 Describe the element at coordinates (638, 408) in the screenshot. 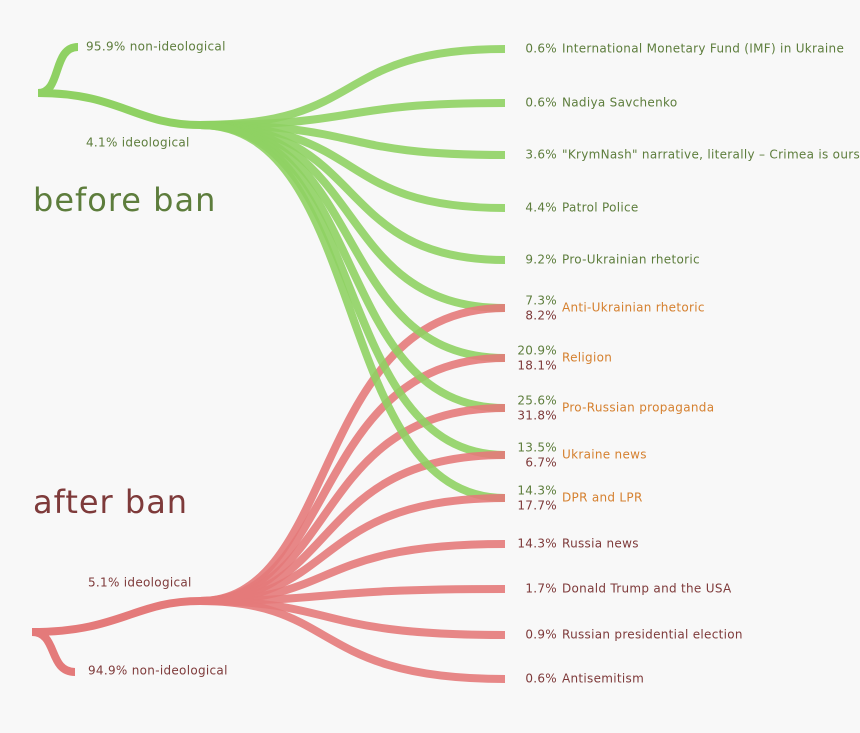

I see `topic-label: Pro-Russian propaganda` at that location.